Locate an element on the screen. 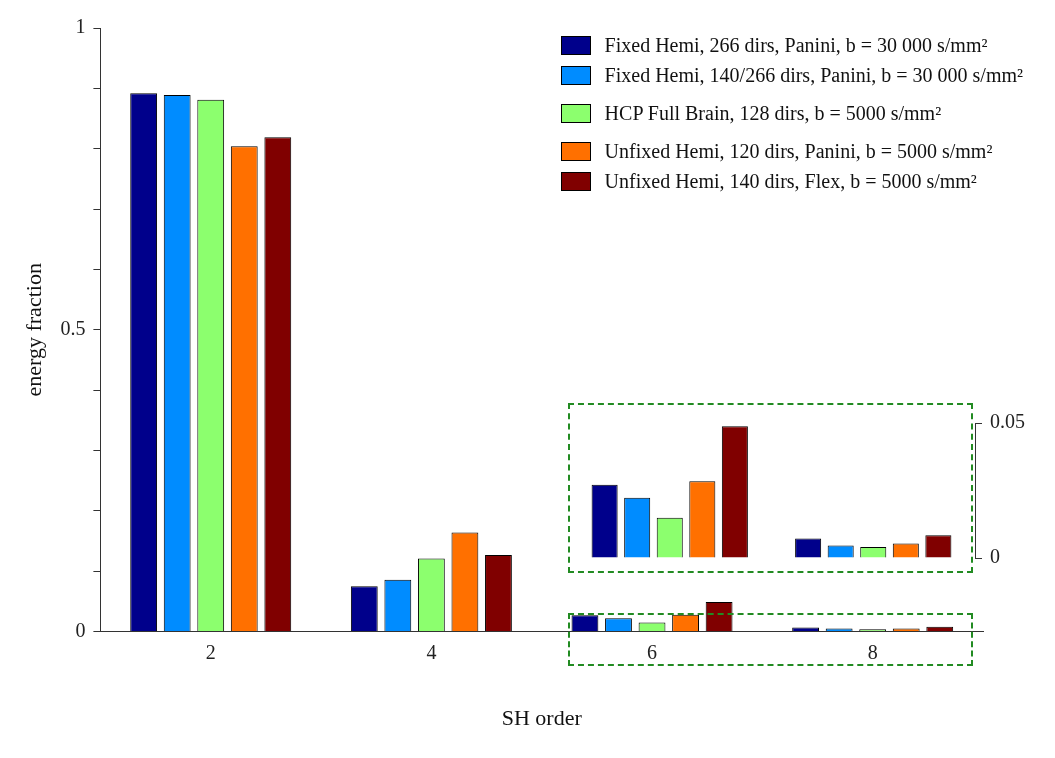  legend-label: Fixed Hemi, 266 dirs, Panini, b = 30 000 s/mm² is located at coordinates (796, 45).